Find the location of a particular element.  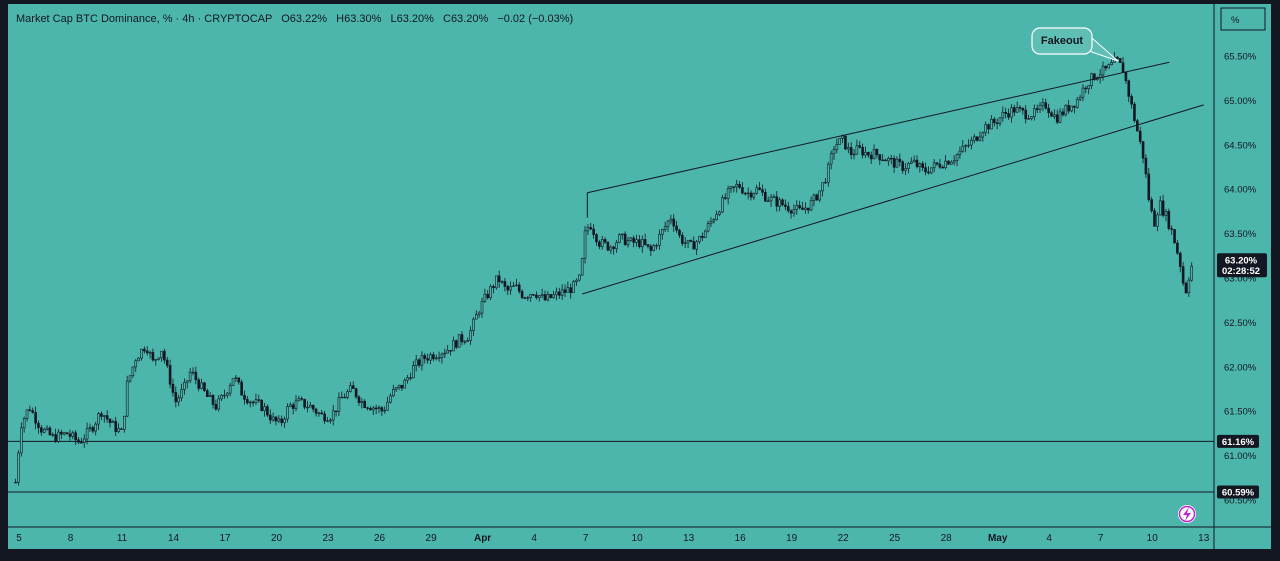

percent-scale-button: % is located at coordinates (1243, 19).